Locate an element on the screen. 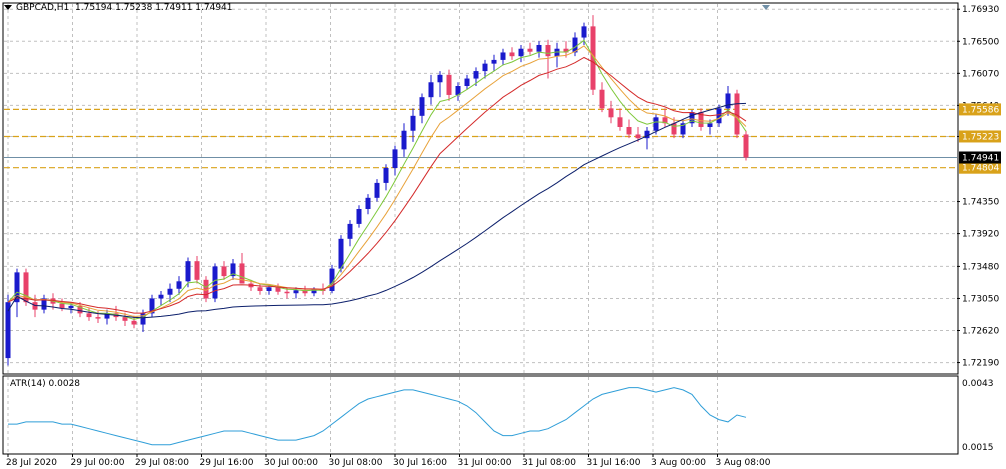 This screenshot has height=469, width=1006. price-tick-label: 1.74350 is located at coordinates (980, 203).